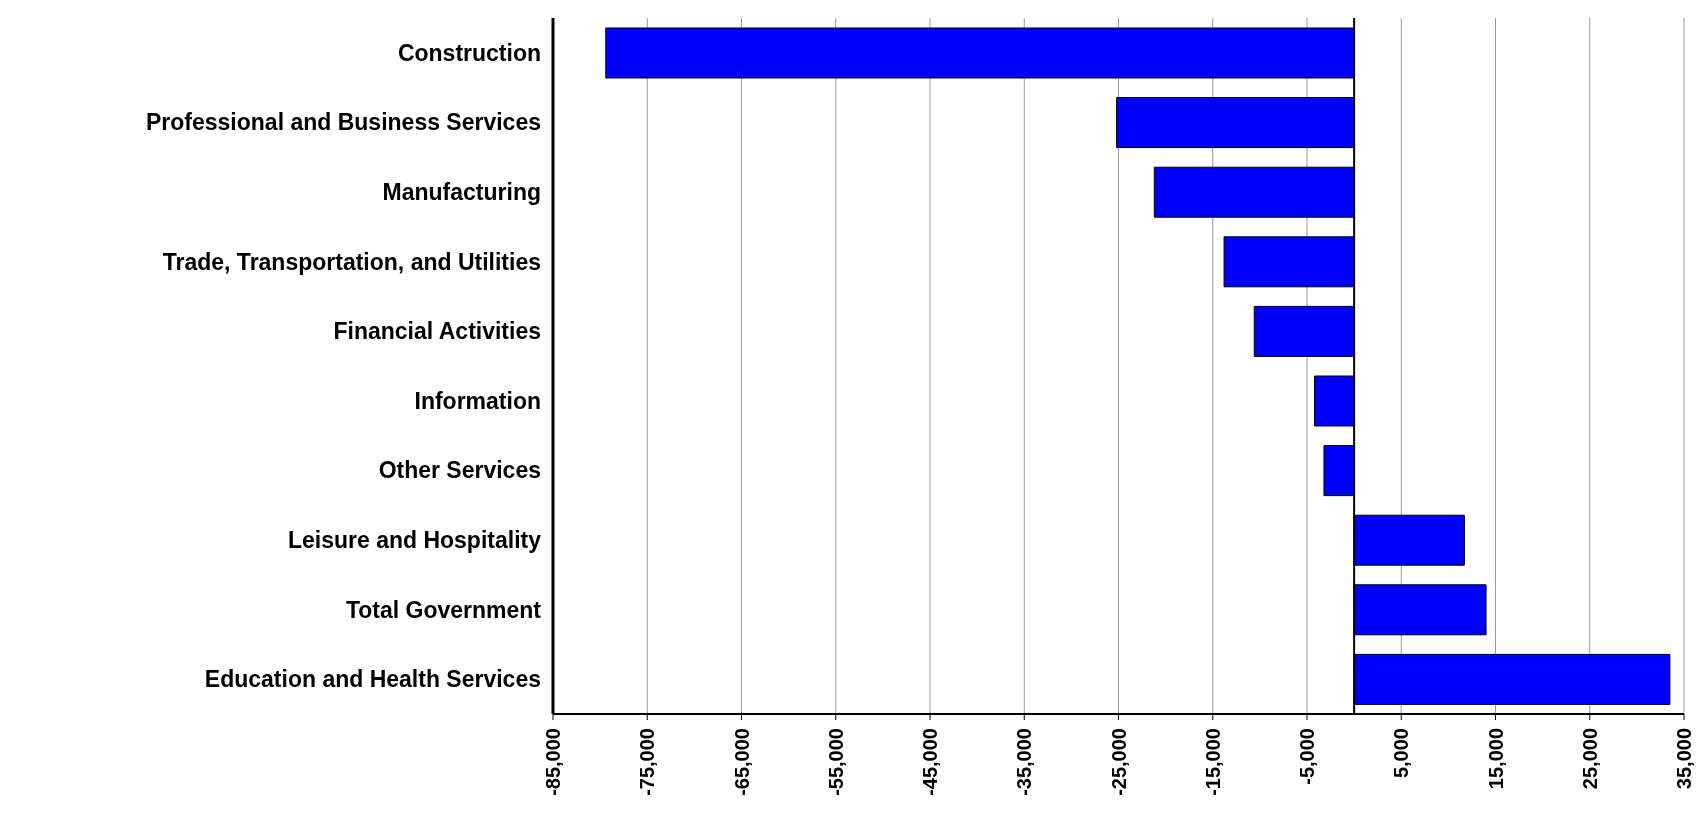 The width and height of the screenshot is (1706, 822). What do you see at coordinates (1118, 762) in the screenshot?
I see `x-tick-label: -25,000` at bounding box center [1118, 762].